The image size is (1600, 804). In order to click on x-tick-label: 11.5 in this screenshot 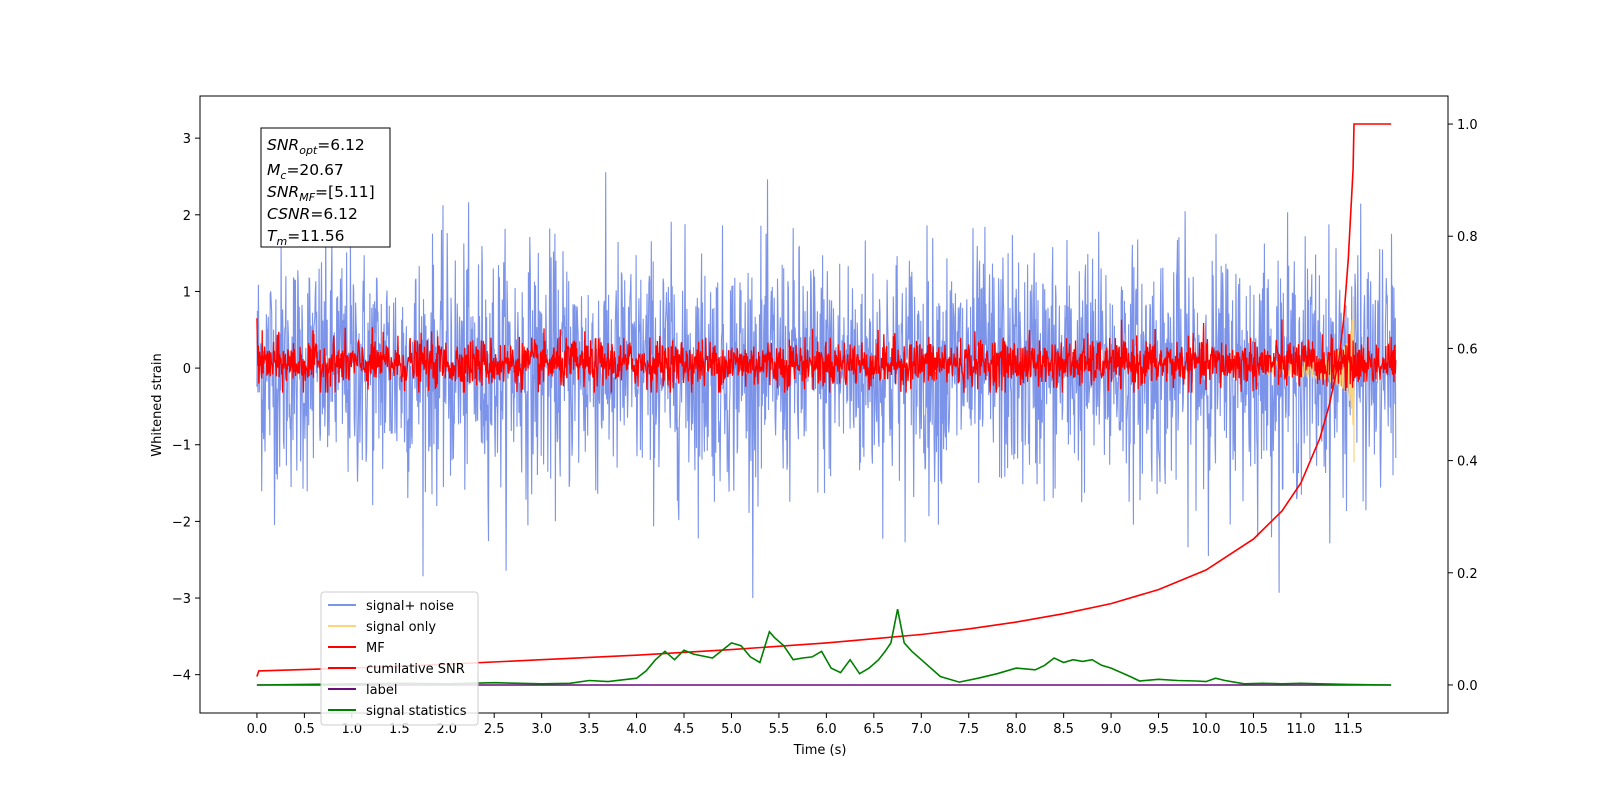, I will do `click(1348, 729)`.